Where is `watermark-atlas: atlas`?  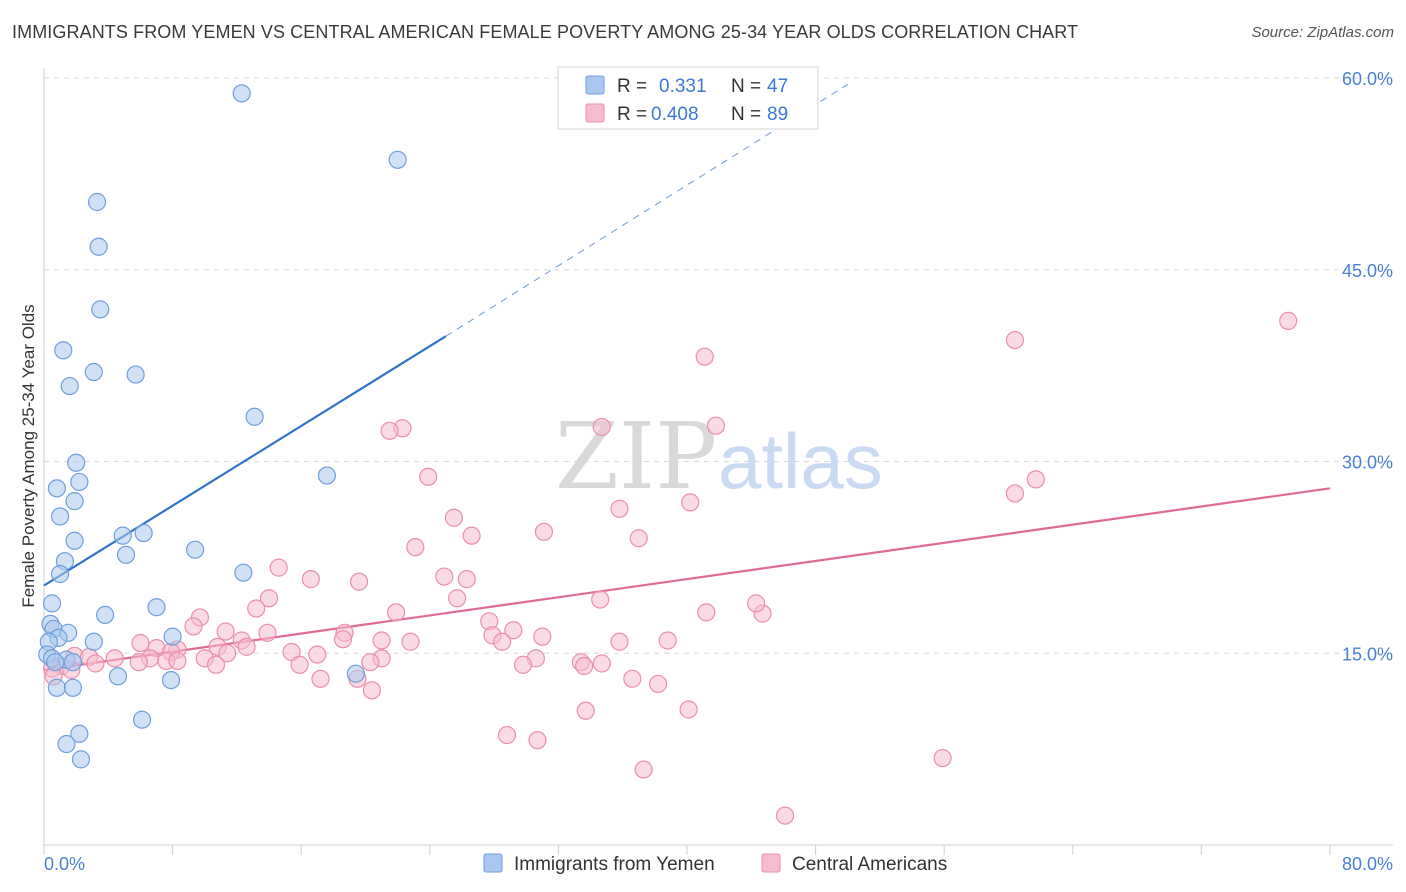
watermark-atlas: atlas is located at coordinates (800, 461).